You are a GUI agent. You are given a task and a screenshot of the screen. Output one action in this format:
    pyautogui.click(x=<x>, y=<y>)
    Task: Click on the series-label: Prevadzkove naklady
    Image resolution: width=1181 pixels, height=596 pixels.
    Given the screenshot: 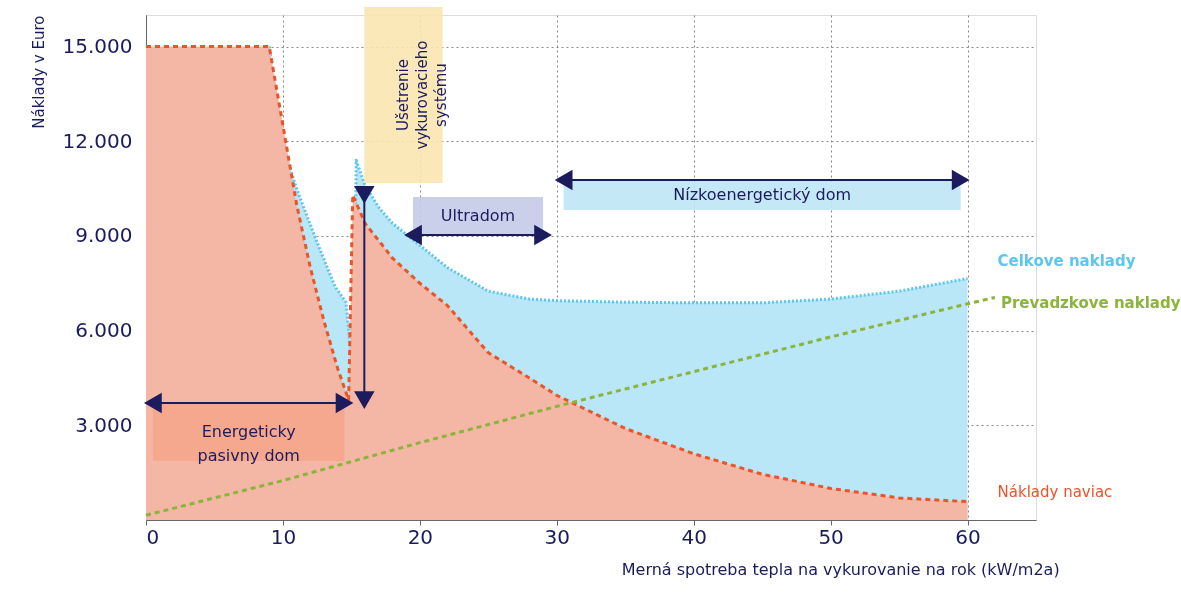 What is the action you would take?
    pyautogui.click(x=1090, y=303)
    